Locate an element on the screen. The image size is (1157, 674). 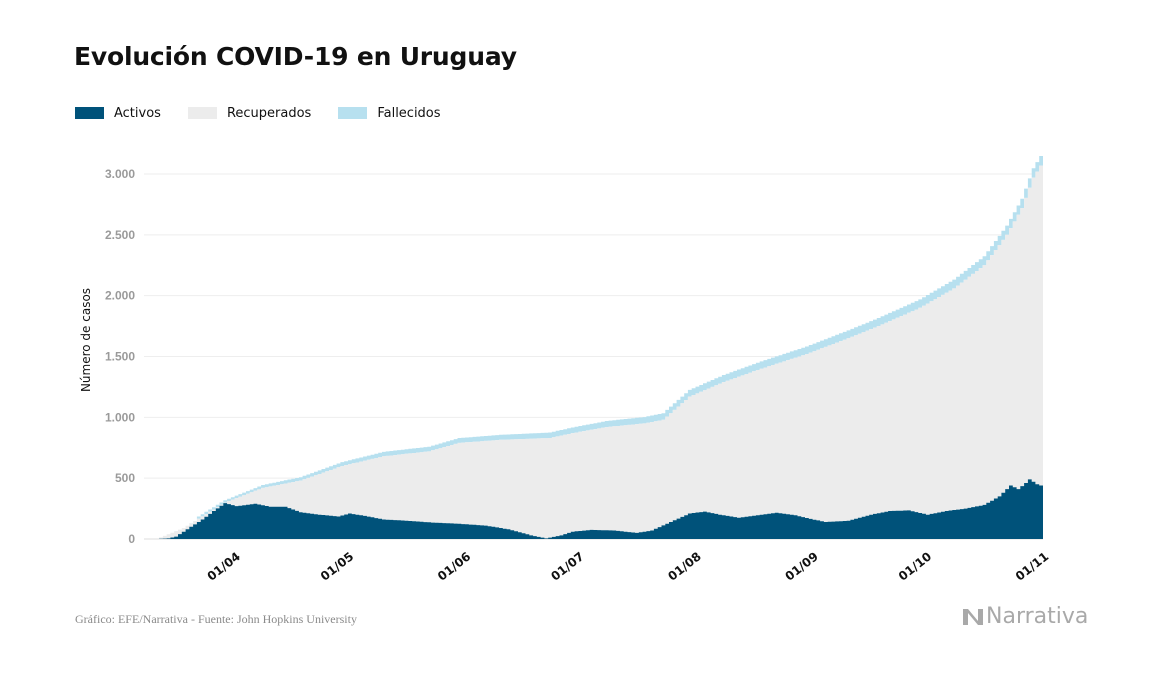
narrativa-logo: Narrativa is located at coordinates (1025, 616).